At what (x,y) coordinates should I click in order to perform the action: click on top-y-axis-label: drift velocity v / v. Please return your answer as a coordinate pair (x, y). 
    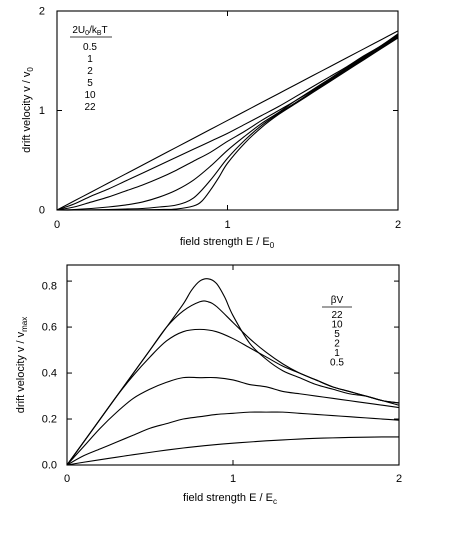
    Looking at the image, I should click on (27, 112).